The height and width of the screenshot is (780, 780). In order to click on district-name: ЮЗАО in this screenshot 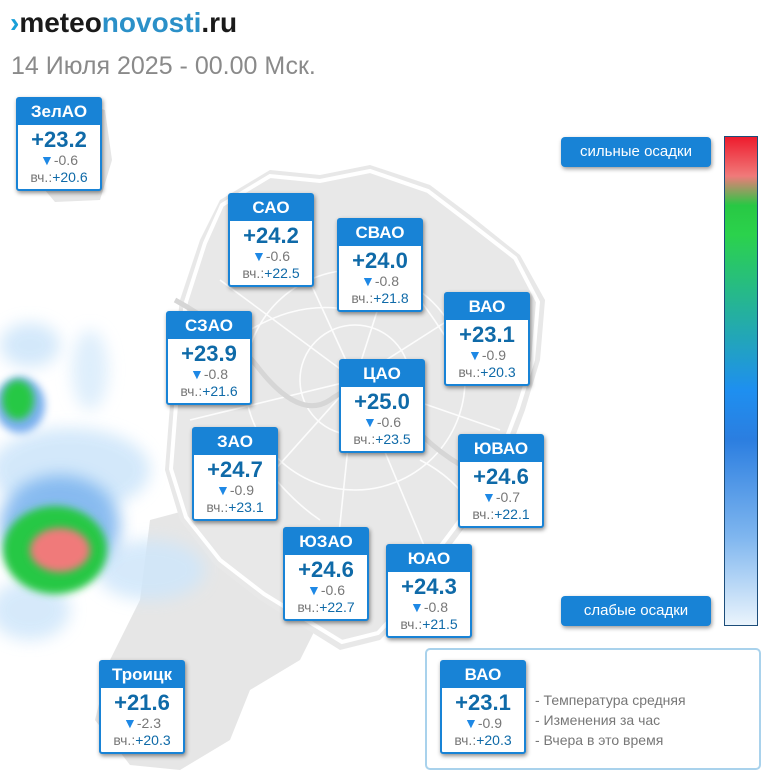, I will do `click(326, 542)`.